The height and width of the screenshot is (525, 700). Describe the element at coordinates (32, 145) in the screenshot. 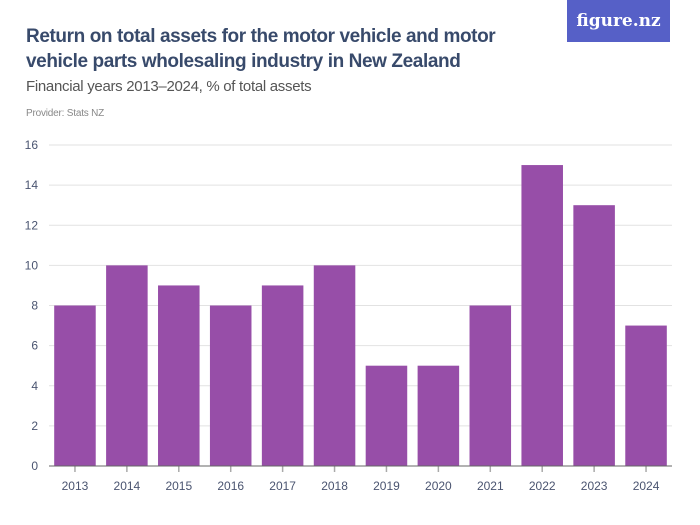

I see `y-tick-label: 16` at that location.